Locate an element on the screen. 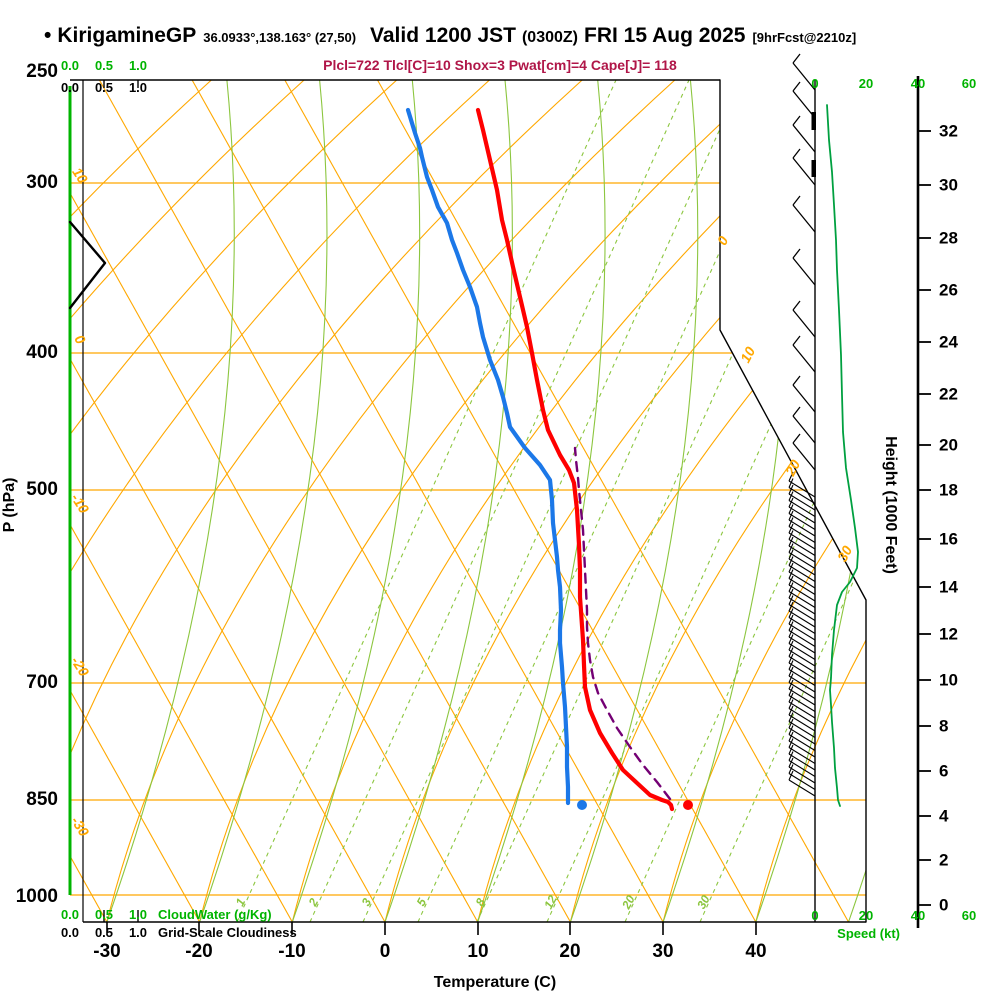  svg-text: 16 is located at coordinates (948, 538).